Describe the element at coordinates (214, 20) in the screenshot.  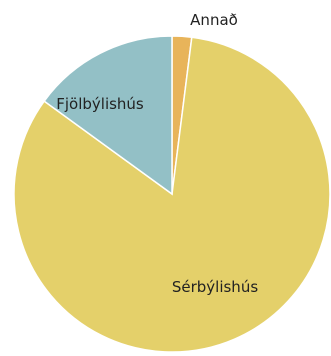
I see `pie-slice-label-0: Annað` at that location.